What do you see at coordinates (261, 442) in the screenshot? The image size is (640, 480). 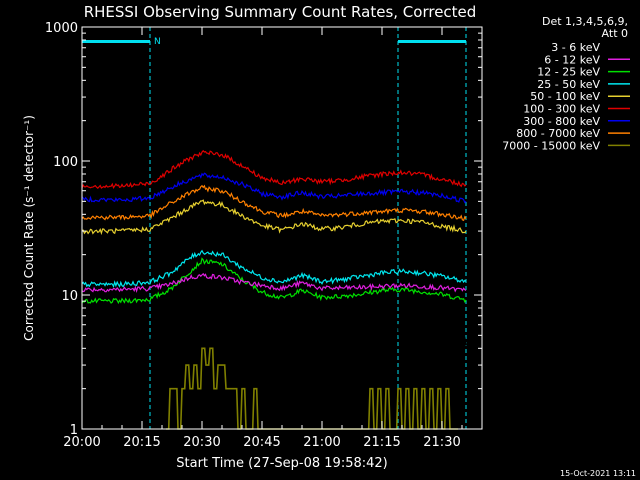 I see `x-tick-label-3: 20:45` at bounding box center [261, 442].